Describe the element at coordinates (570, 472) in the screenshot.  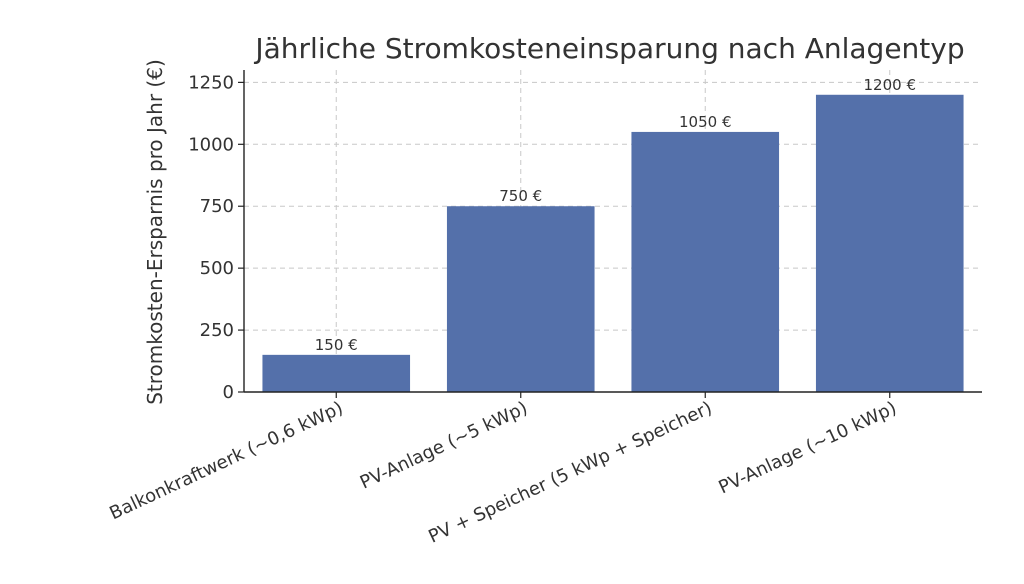
I see `x-tick-label: PV + Speicher (5 kWp + Speicher)` at that location.